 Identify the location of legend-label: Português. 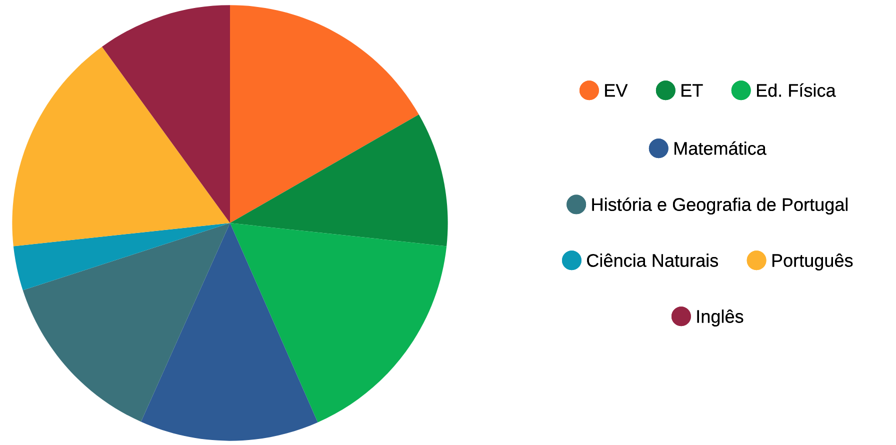
(812, 262).